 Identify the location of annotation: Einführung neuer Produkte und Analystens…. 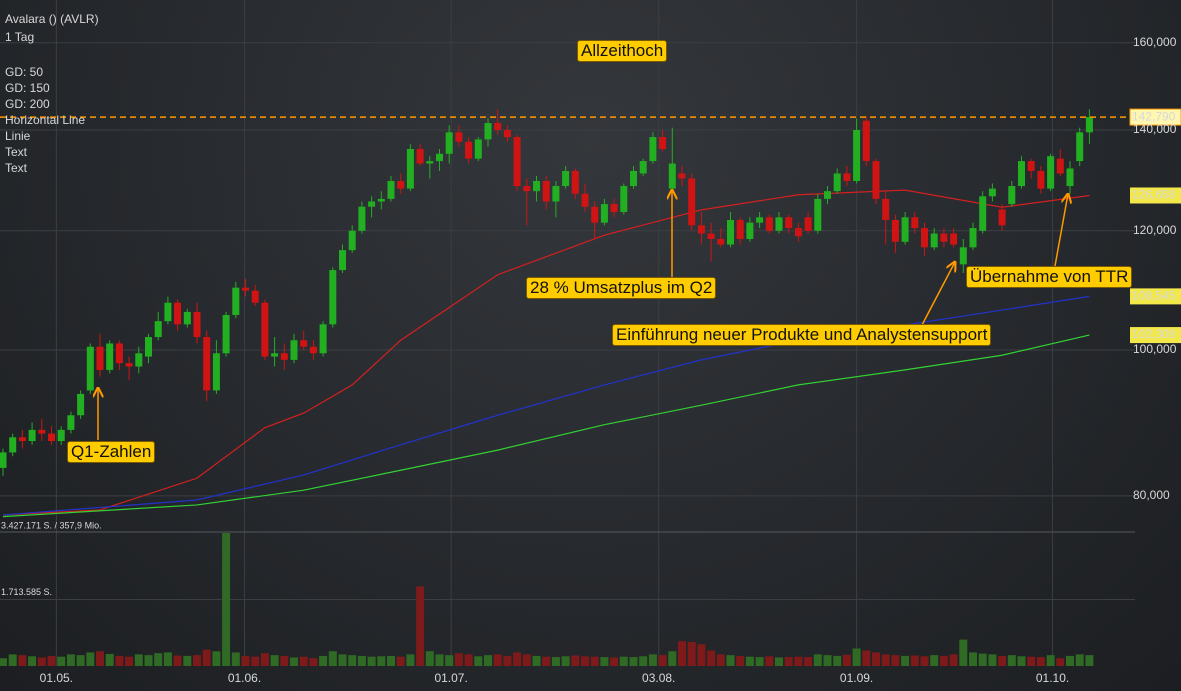
(802, 335).